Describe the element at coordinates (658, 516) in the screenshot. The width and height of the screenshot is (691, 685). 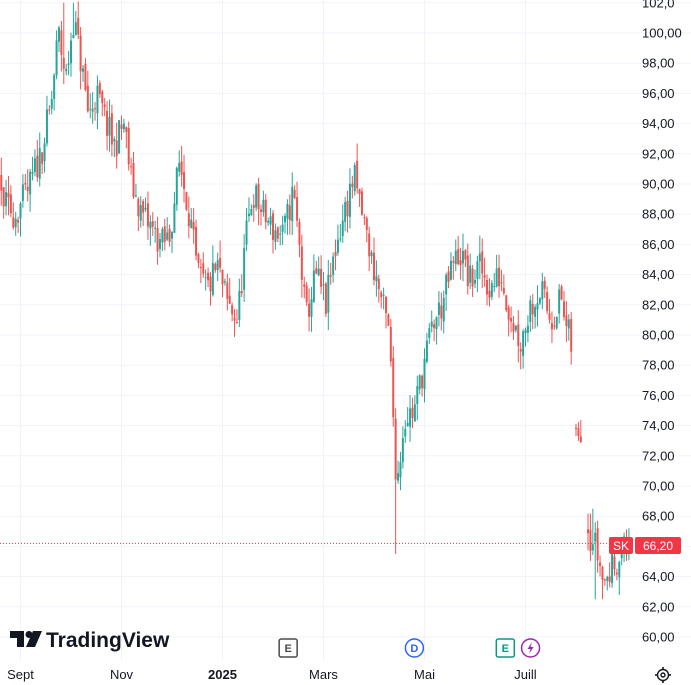
I see `y-tick-label: 68,00` at that location.